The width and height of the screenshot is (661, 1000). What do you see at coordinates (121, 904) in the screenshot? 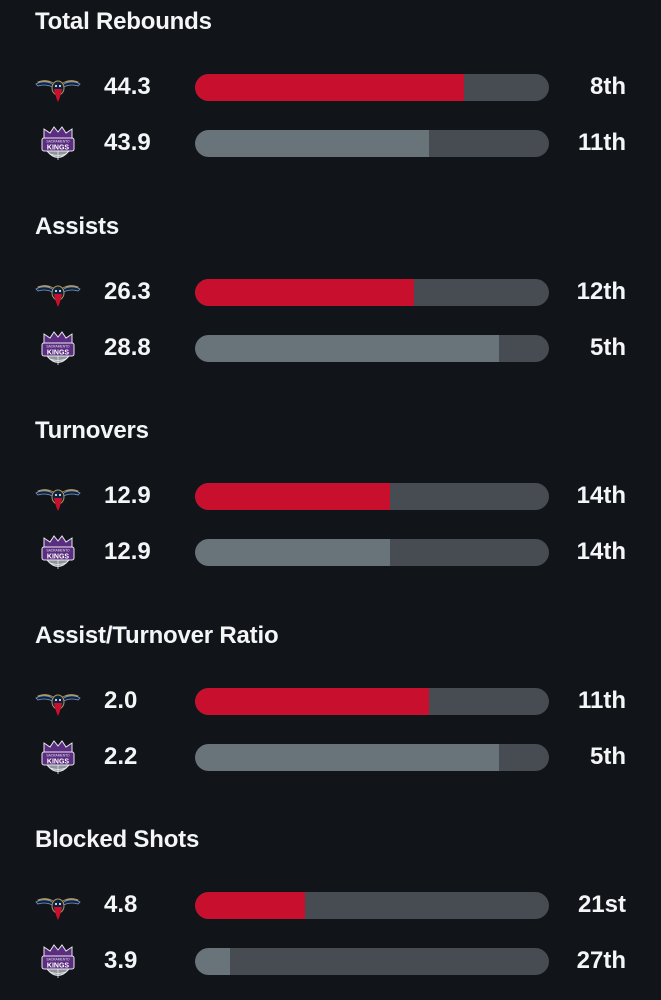
I see `stat-value: 4.8` at bounding box center [121, 904].